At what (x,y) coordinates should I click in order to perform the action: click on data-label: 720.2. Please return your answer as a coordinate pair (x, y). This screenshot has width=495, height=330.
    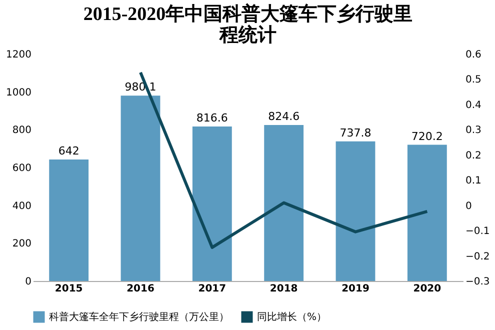
    Looking at the image, I should click on (427, 136).